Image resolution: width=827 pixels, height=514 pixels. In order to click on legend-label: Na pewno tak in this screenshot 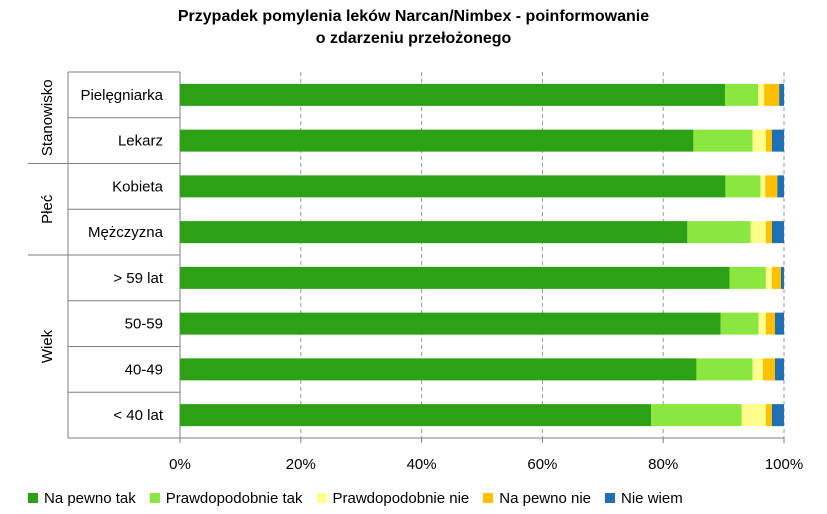, I will do `click(90, 498)`.